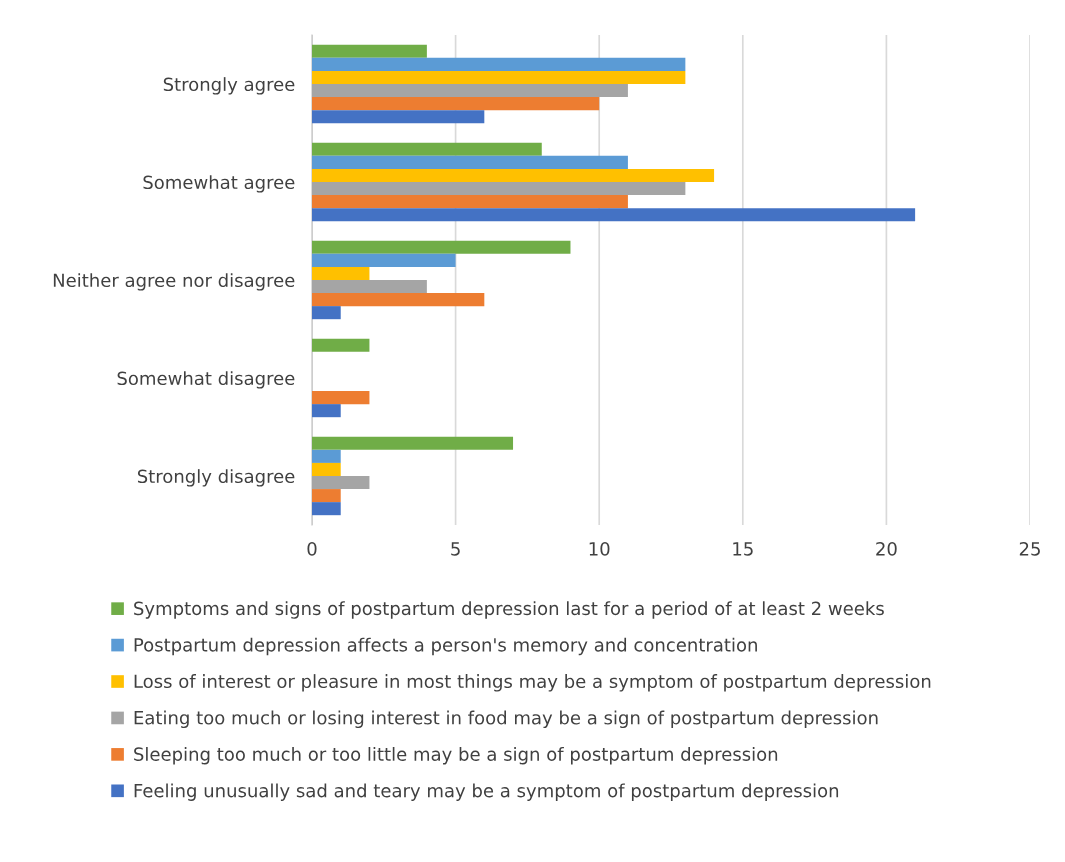 Image resolution: width=1065 pixels, height=862 pixels. What do you see at coordinates (886, 548) in the screenshot?
I see `x-tick-label: 20` at bounding box center [886, 548].